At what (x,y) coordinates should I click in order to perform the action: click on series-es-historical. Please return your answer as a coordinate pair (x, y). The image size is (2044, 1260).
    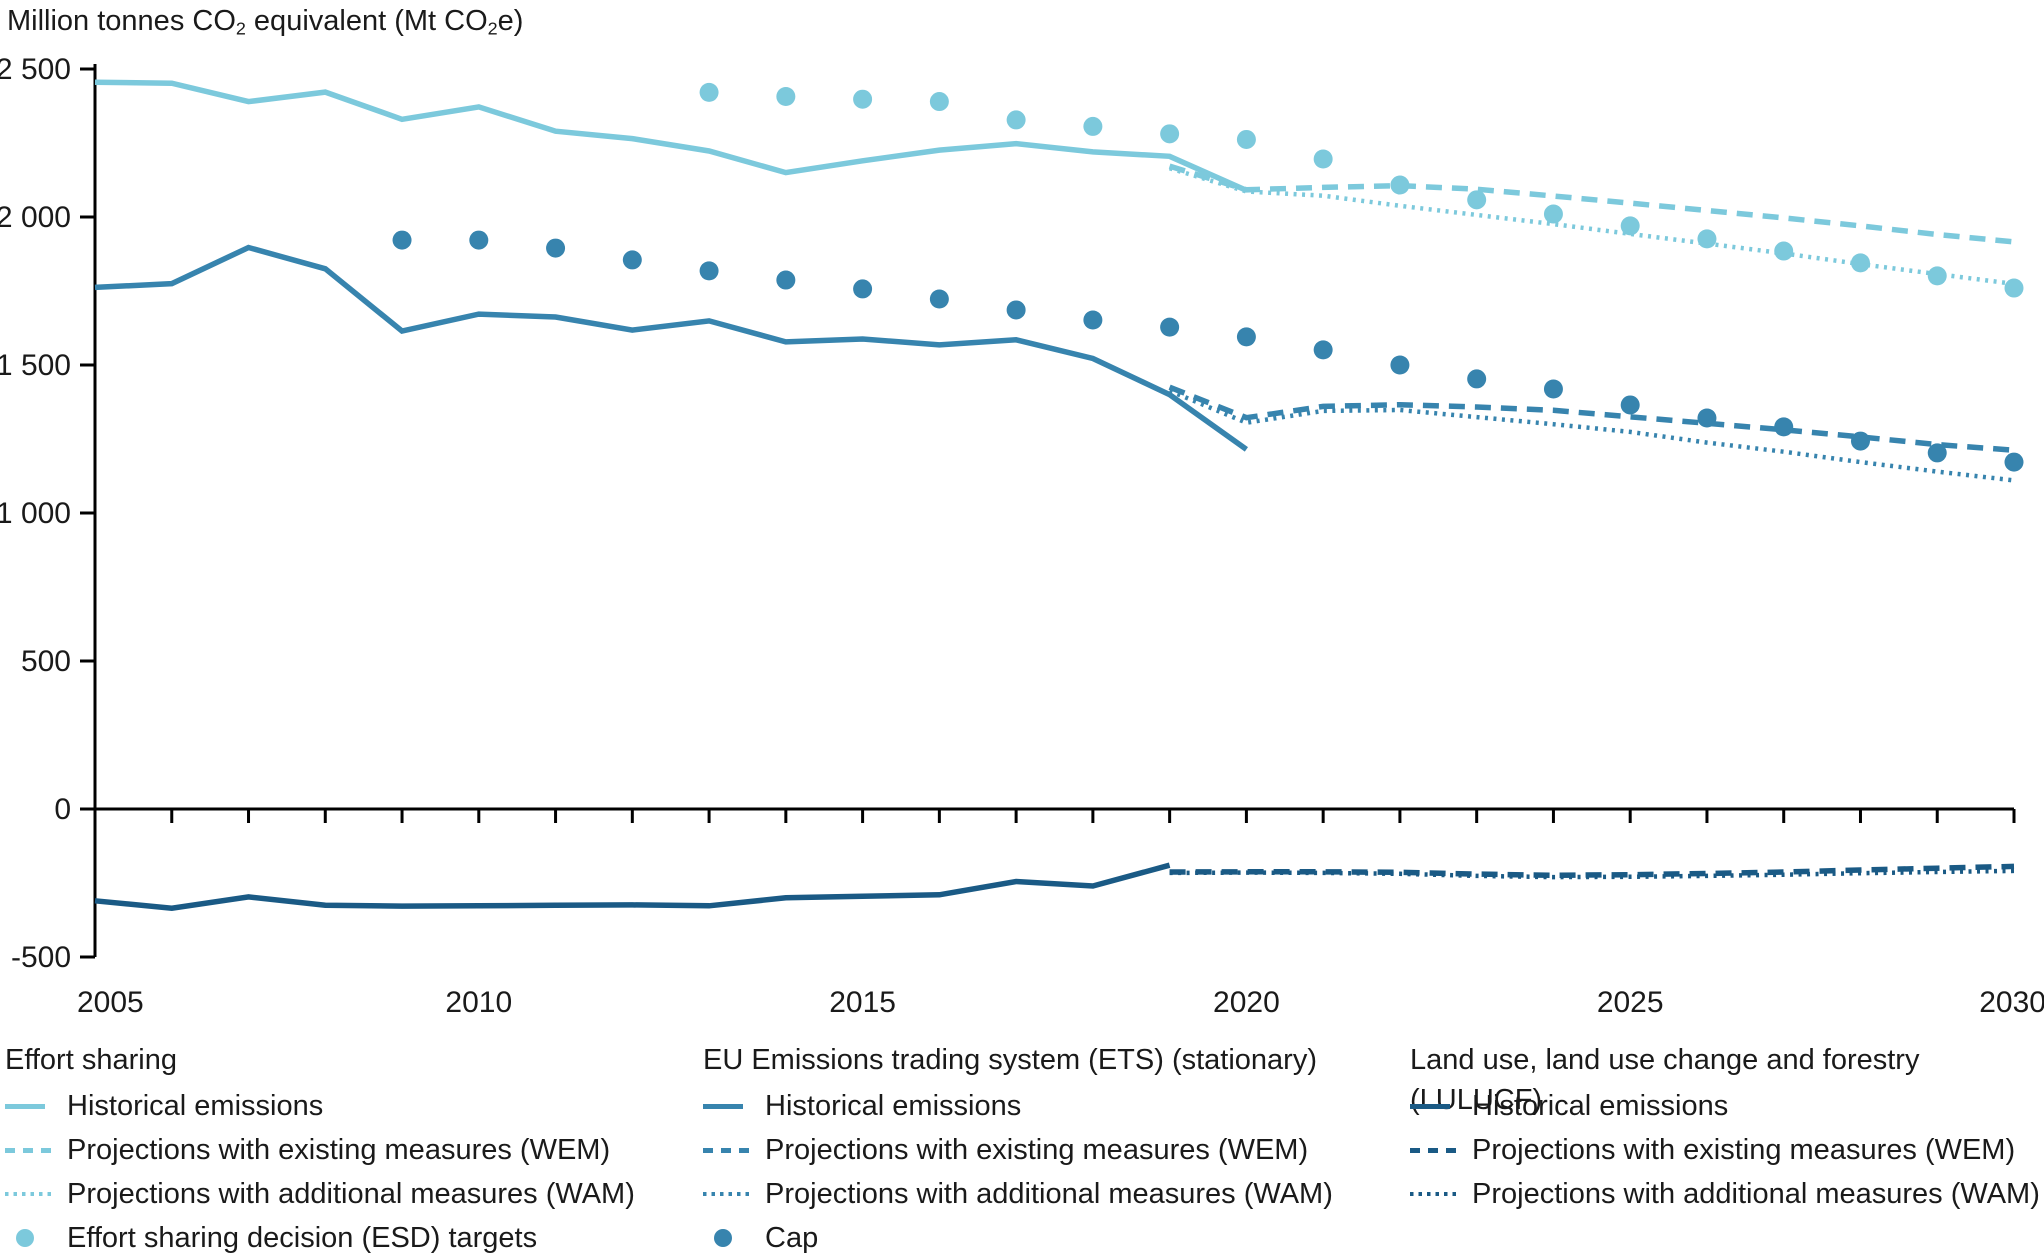
    Looking at the image, I should click on (671, 136).